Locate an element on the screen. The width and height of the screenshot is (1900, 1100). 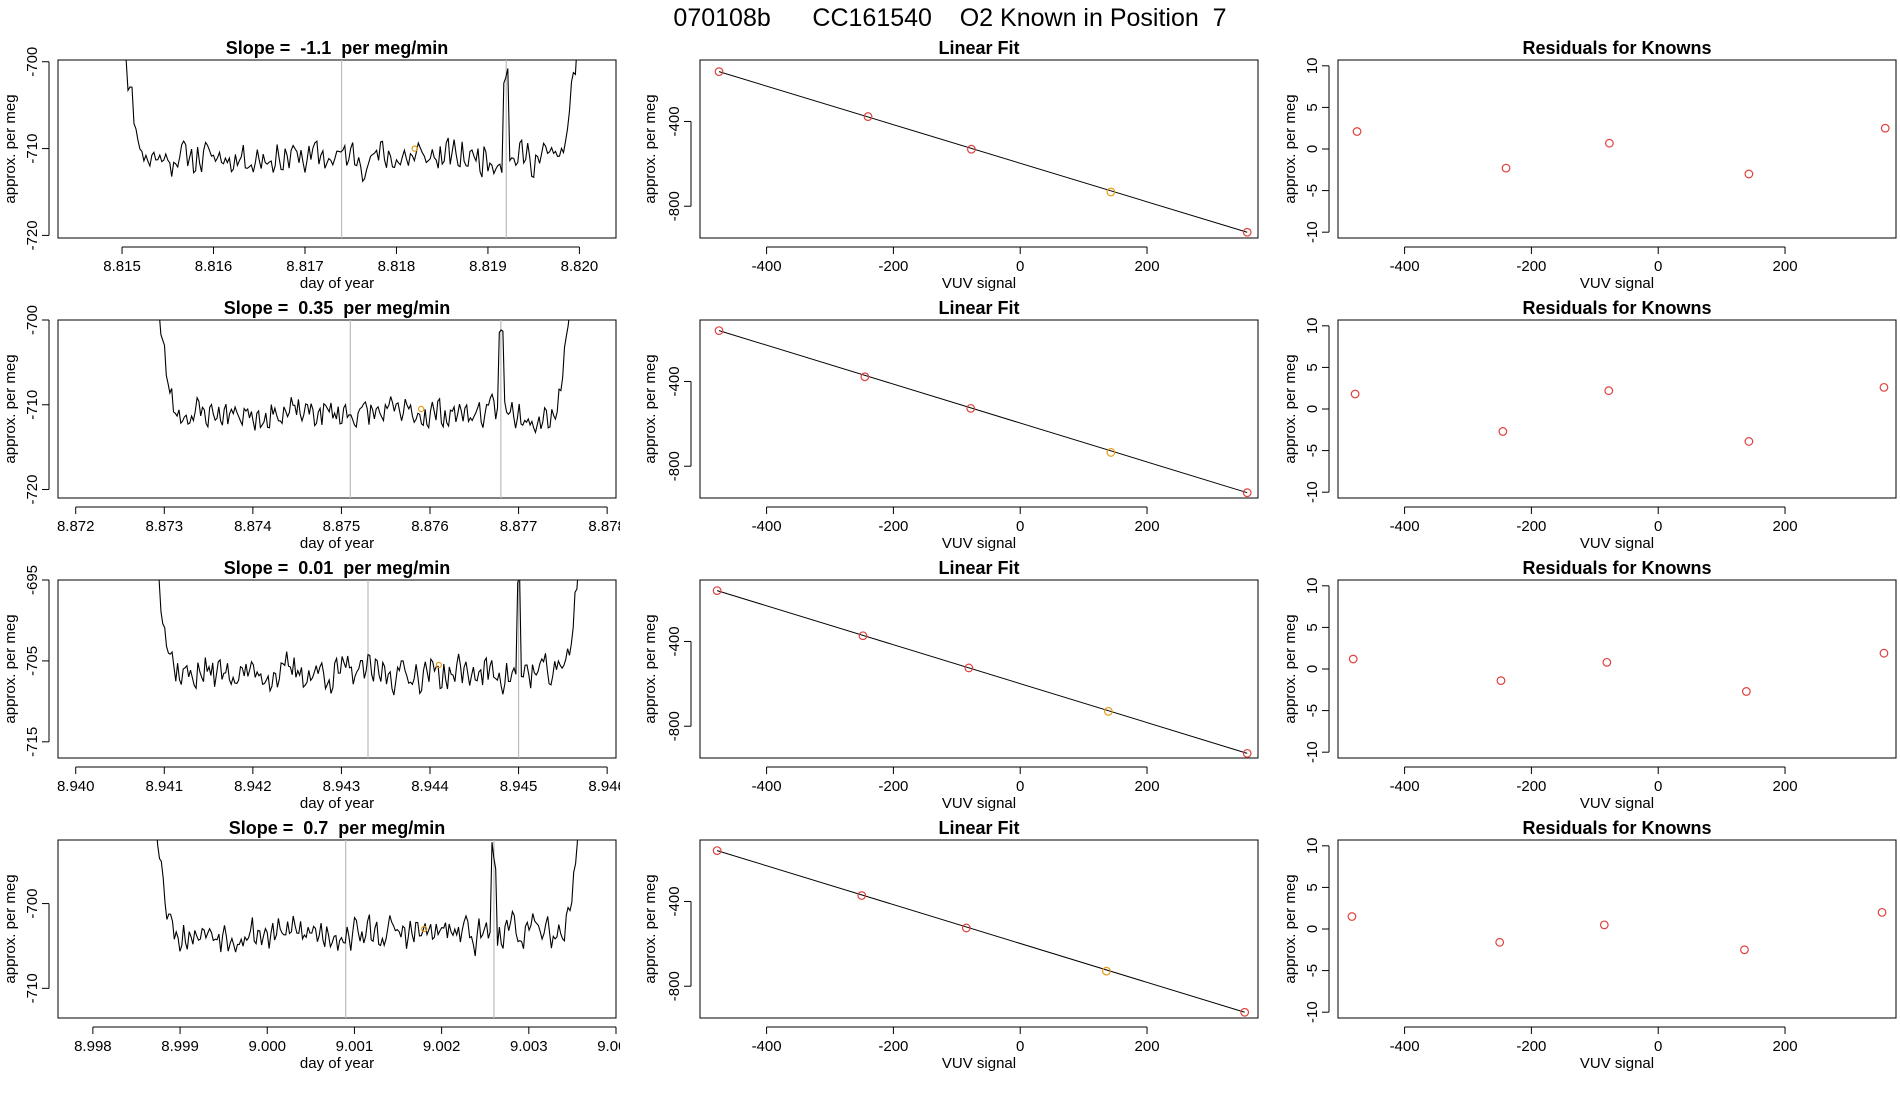
x-tick-label: 9.001 is located at coordinates (355, 1046).